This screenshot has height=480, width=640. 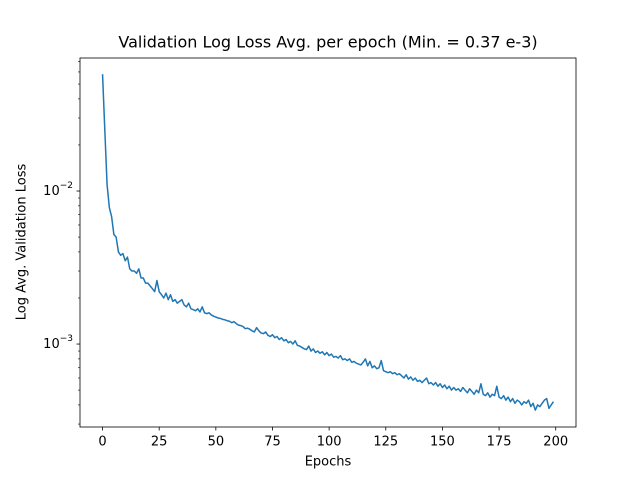 I want to click on x-tick-label: 100, so click(x=329, y=442).